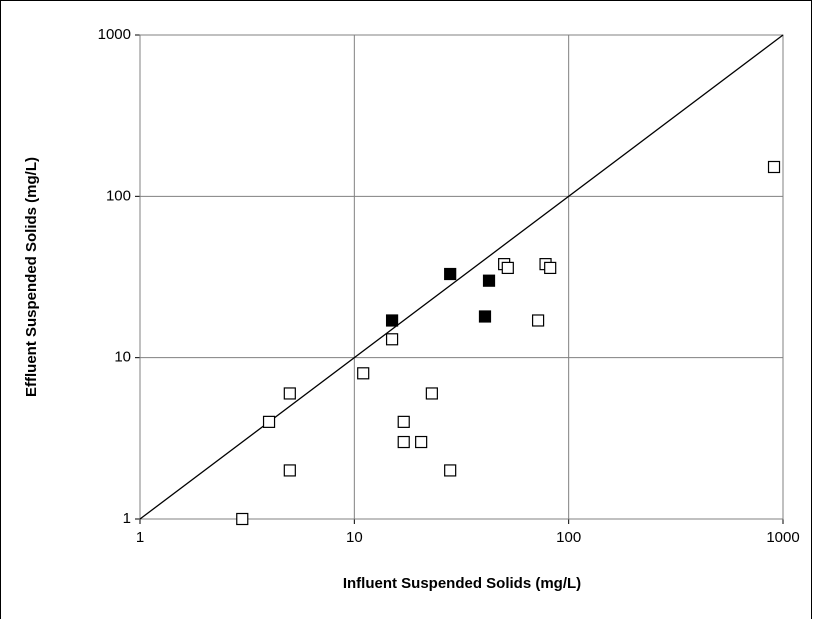  I want to click on x-tick-label: 100, so click(568, 537).